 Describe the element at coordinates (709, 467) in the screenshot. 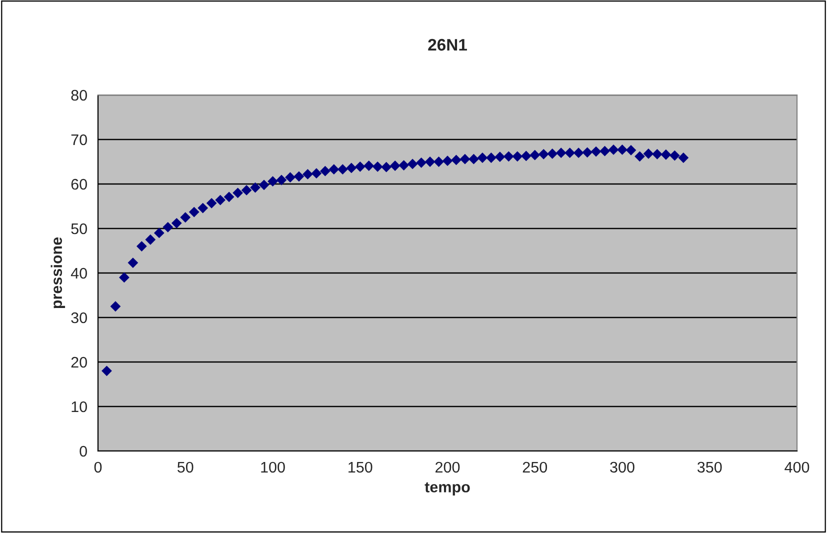

I see `x-tick-label: 350` at that location.